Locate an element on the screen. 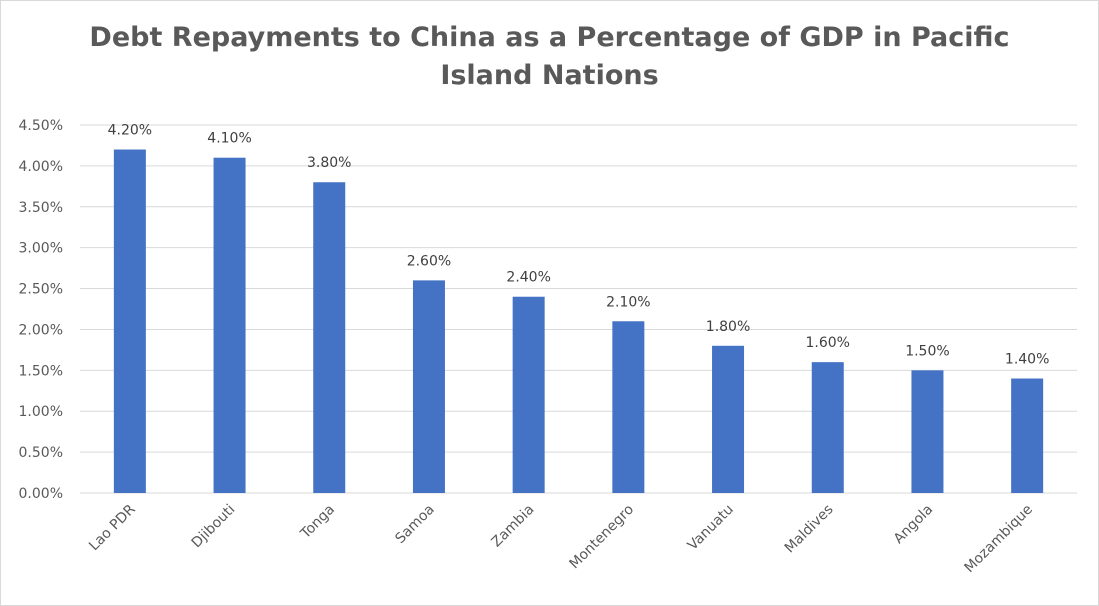 Image resolution: width=1099 pixels, height=606 pixels. category-label: Angola is located at coordinates (914, 525).